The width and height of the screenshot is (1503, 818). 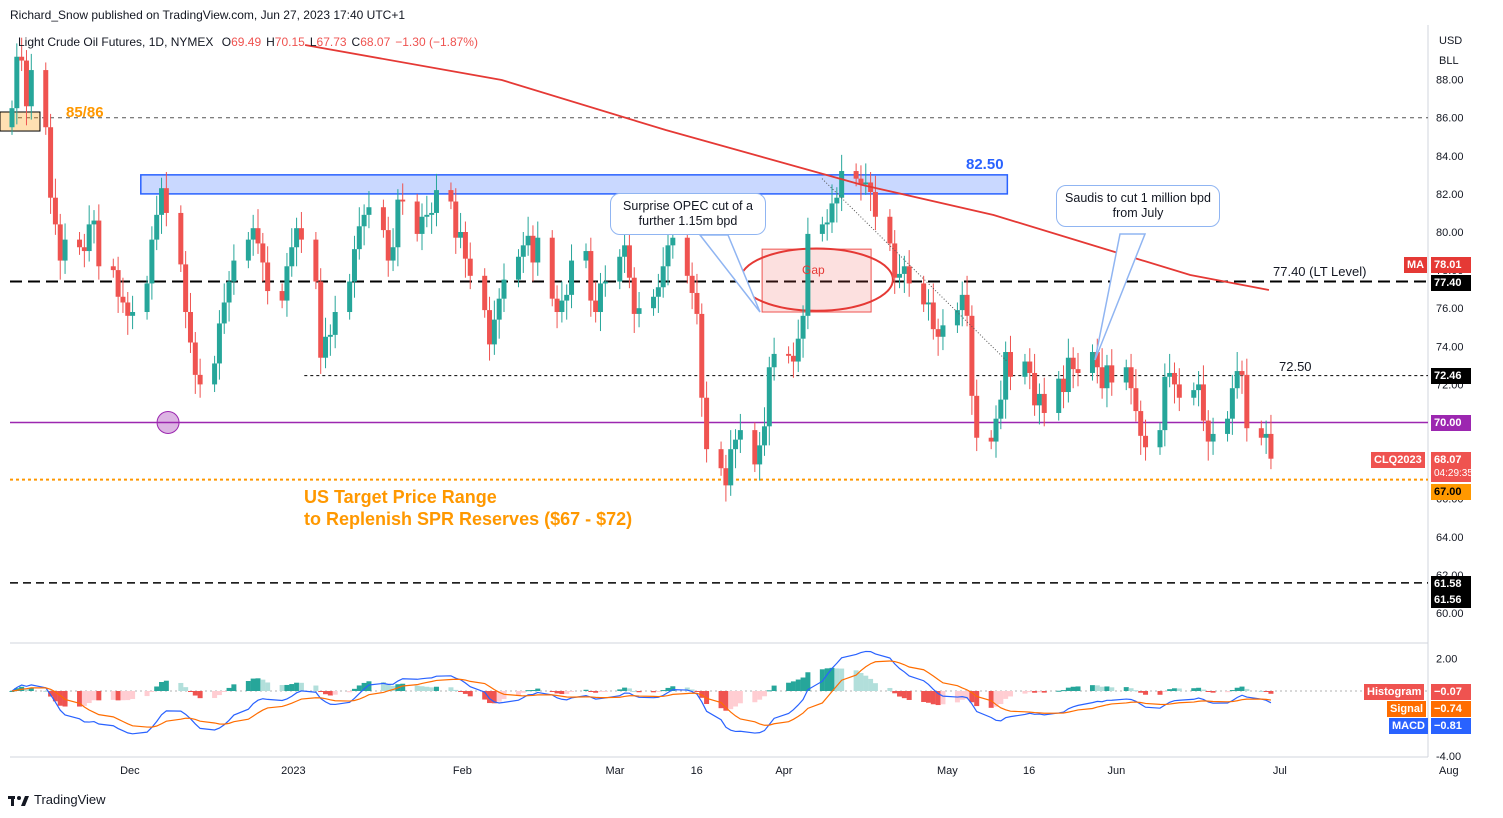 What do you see at coordinates (1394, 692) in the screenshot?
I see `histogram-label-tag: Histogram` at bounding box center [1394, 692].